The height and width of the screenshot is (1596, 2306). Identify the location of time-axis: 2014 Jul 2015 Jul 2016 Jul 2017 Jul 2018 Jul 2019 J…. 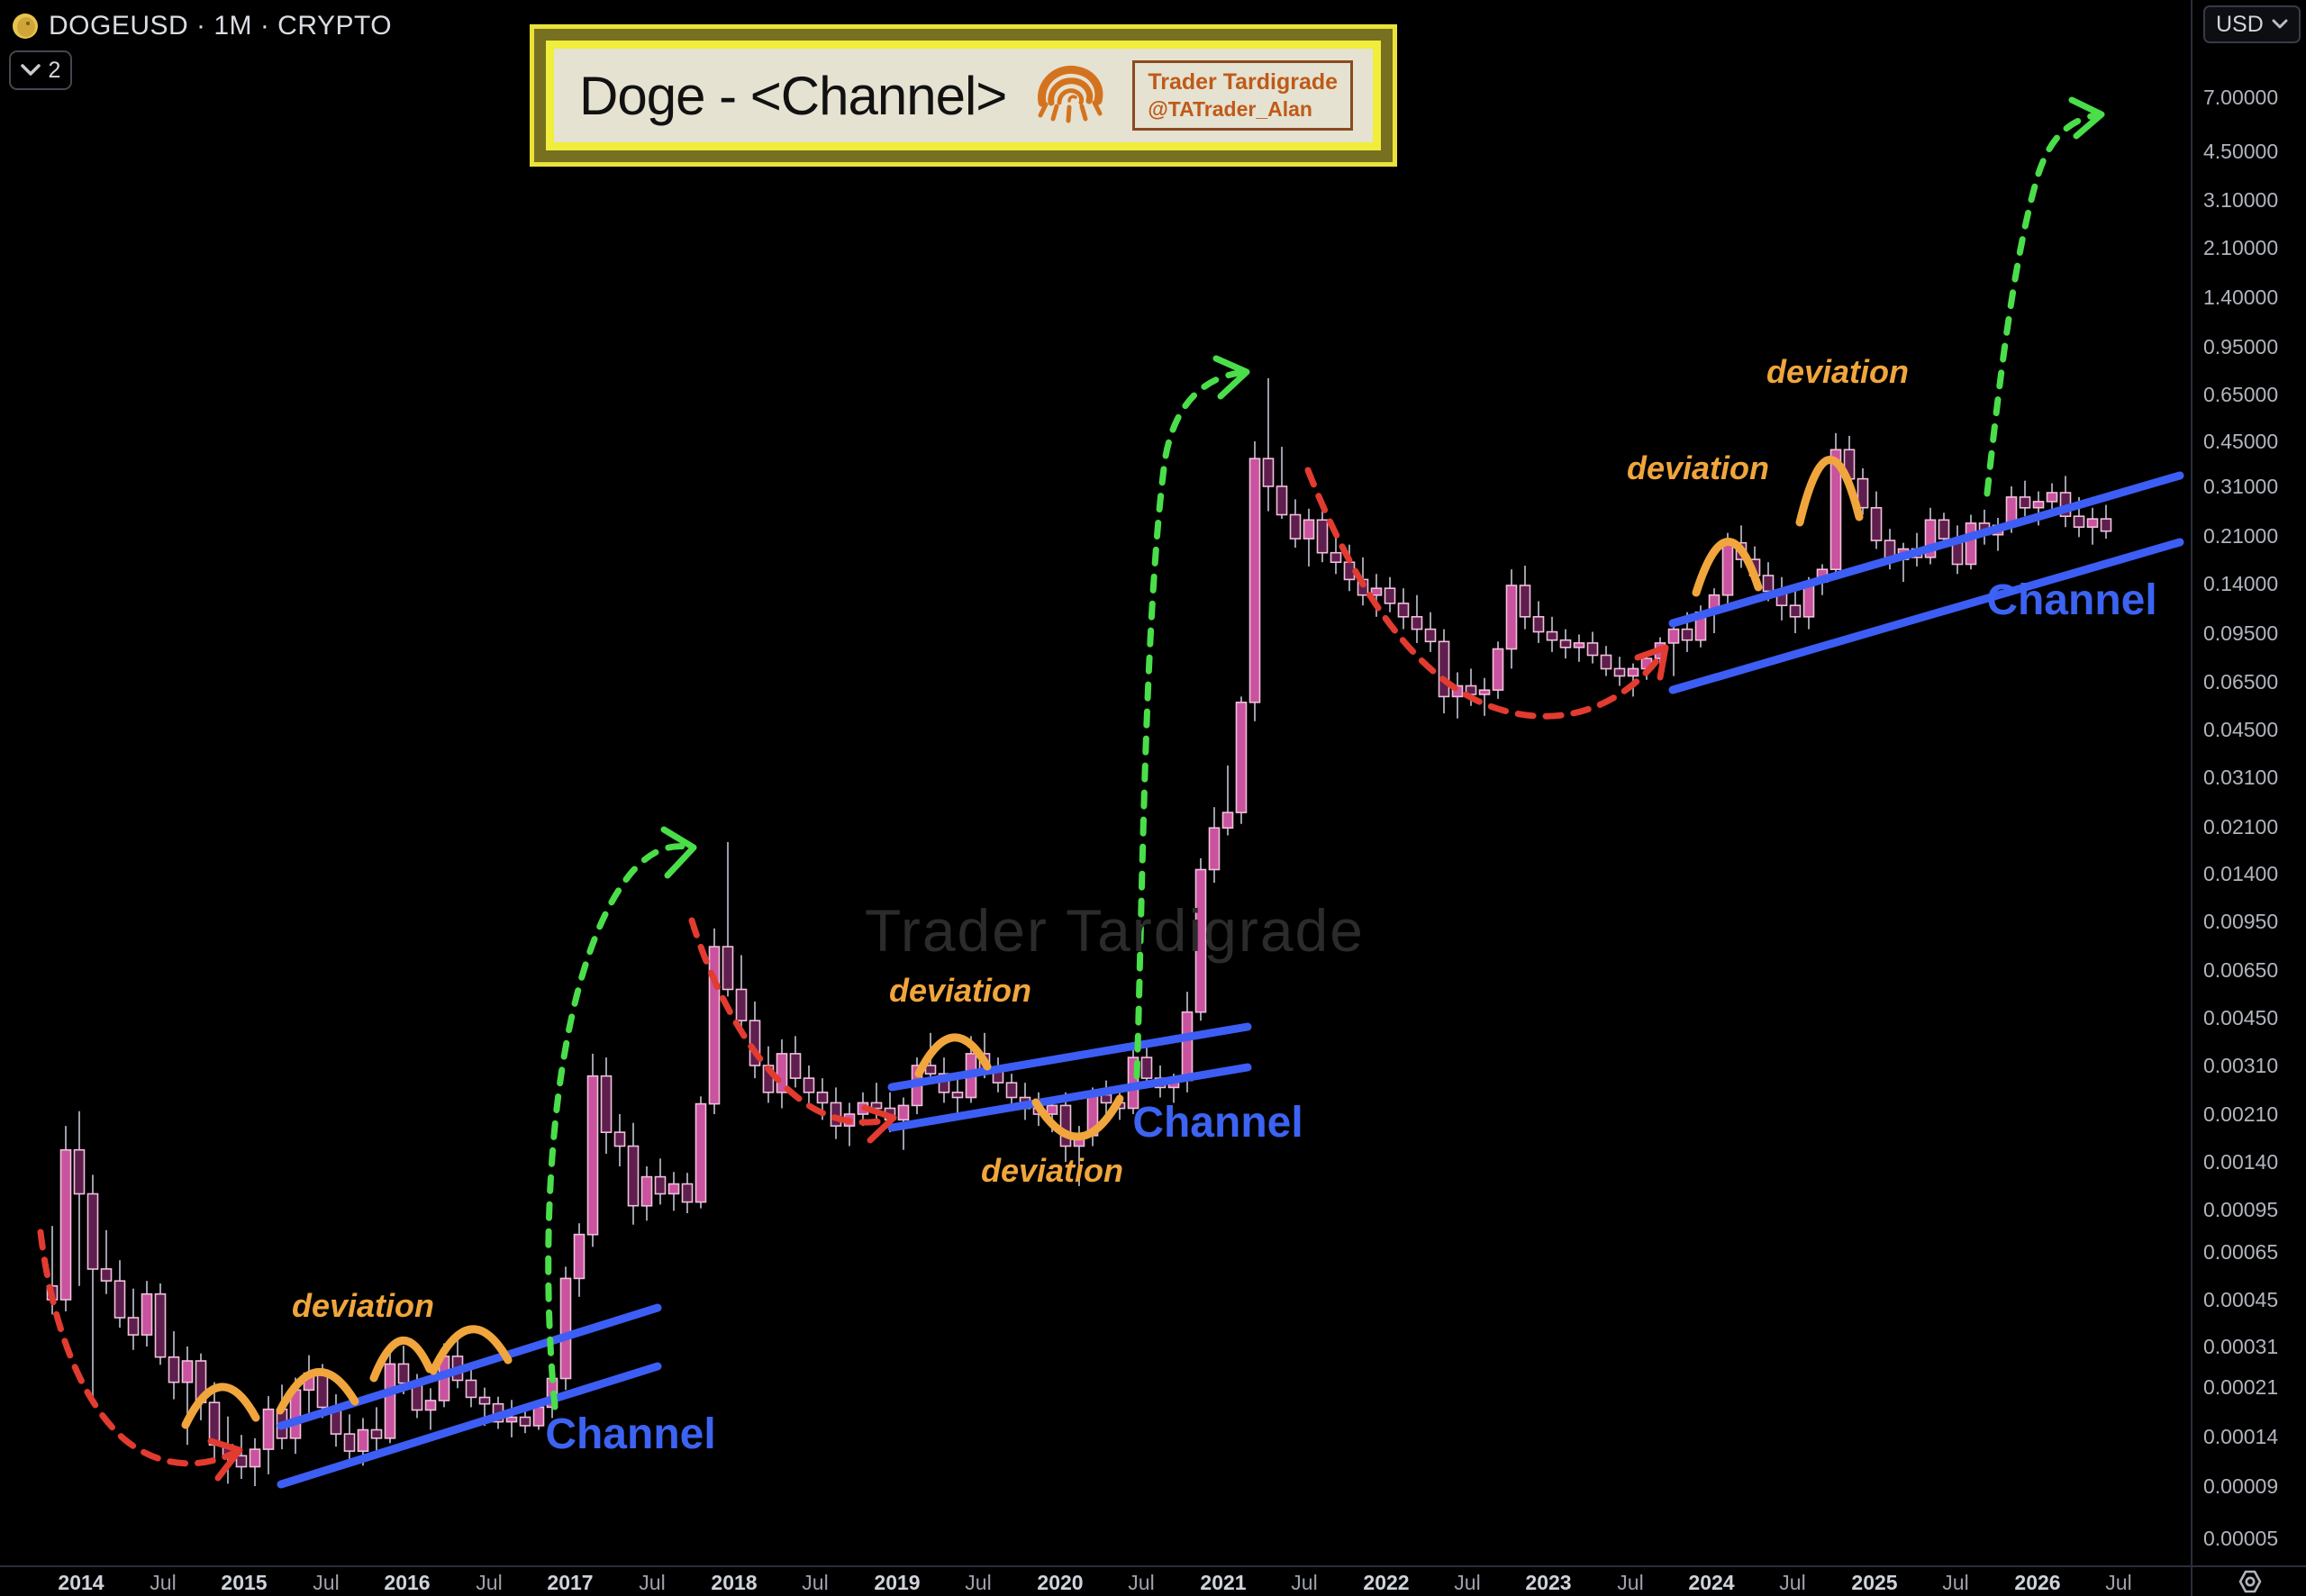
(1153, 1581).